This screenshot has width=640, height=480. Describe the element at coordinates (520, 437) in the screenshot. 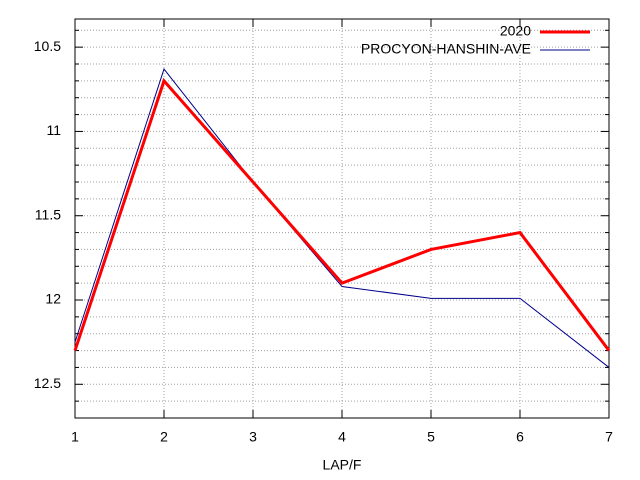

I see `x-tick-label: 6` at that location.